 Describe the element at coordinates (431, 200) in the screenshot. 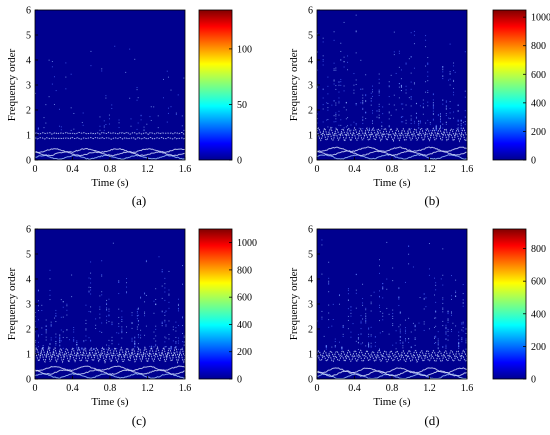

I see `panel-caption: (b)` at that location.